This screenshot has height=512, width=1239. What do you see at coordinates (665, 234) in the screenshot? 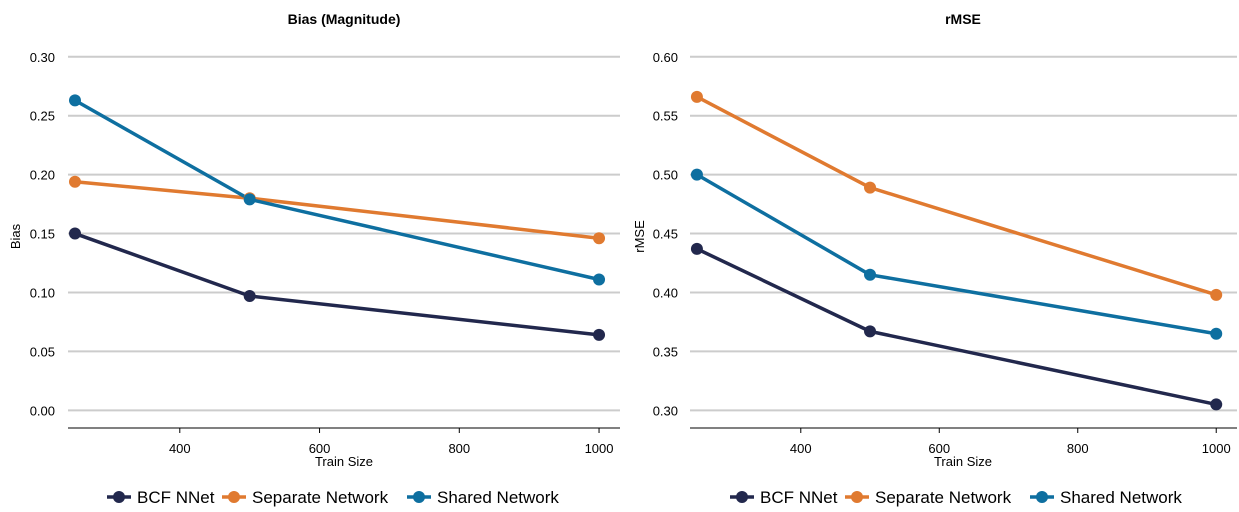
I see `y-tick-label: 0.45` at bounding box center [665, 234].